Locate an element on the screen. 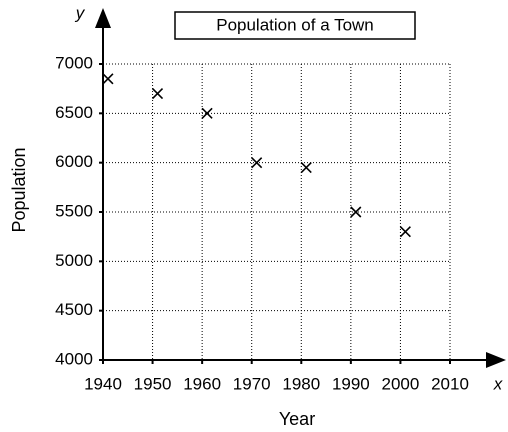 The width and height of the screenshot is (508, 432). x-tick-label: 2010 is located at coordinates (450, 383).